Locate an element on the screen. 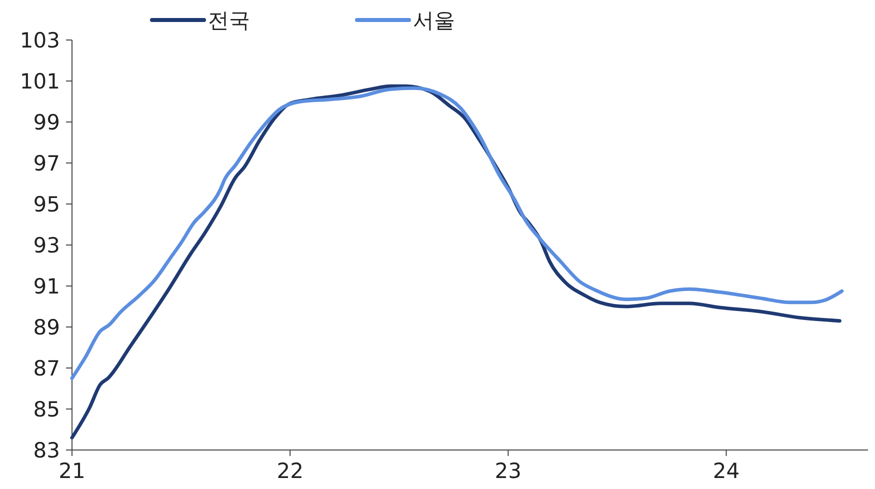  y-tick-label: 91 is located at coordinates (46, 286).